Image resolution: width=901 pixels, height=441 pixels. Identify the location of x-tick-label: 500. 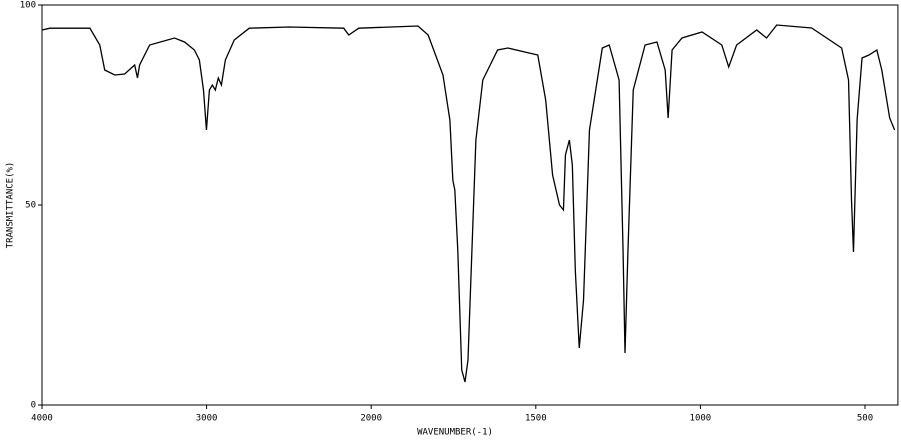
(865, 419).